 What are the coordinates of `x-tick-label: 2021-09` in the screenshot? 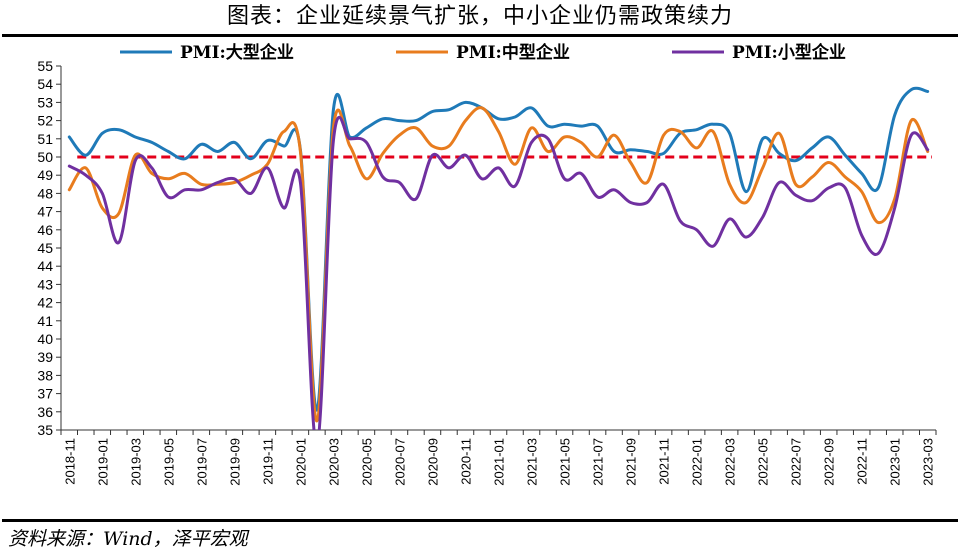 It's located at (631, 462).